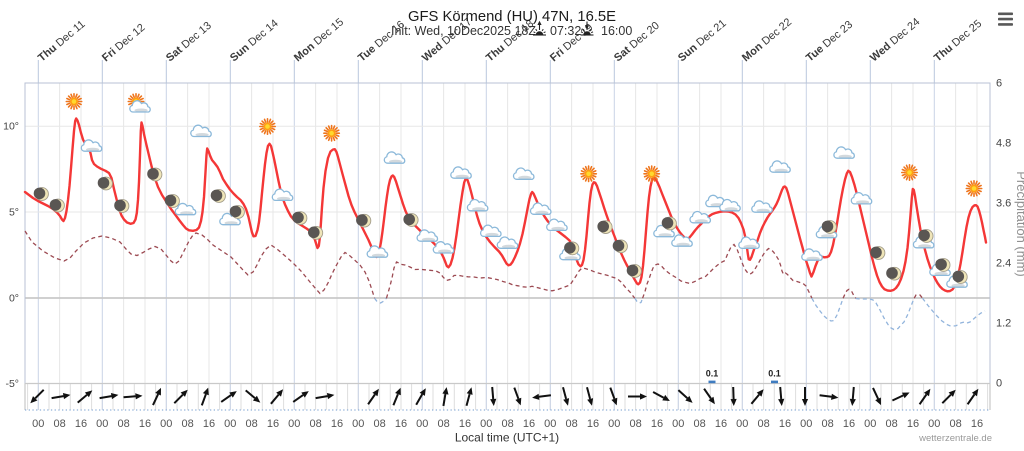 This screenshot has height=451, width=1024. Describe the element at coordinates (1003, 264) in the screenshot. I see `svg-text: 2.4` at that location.